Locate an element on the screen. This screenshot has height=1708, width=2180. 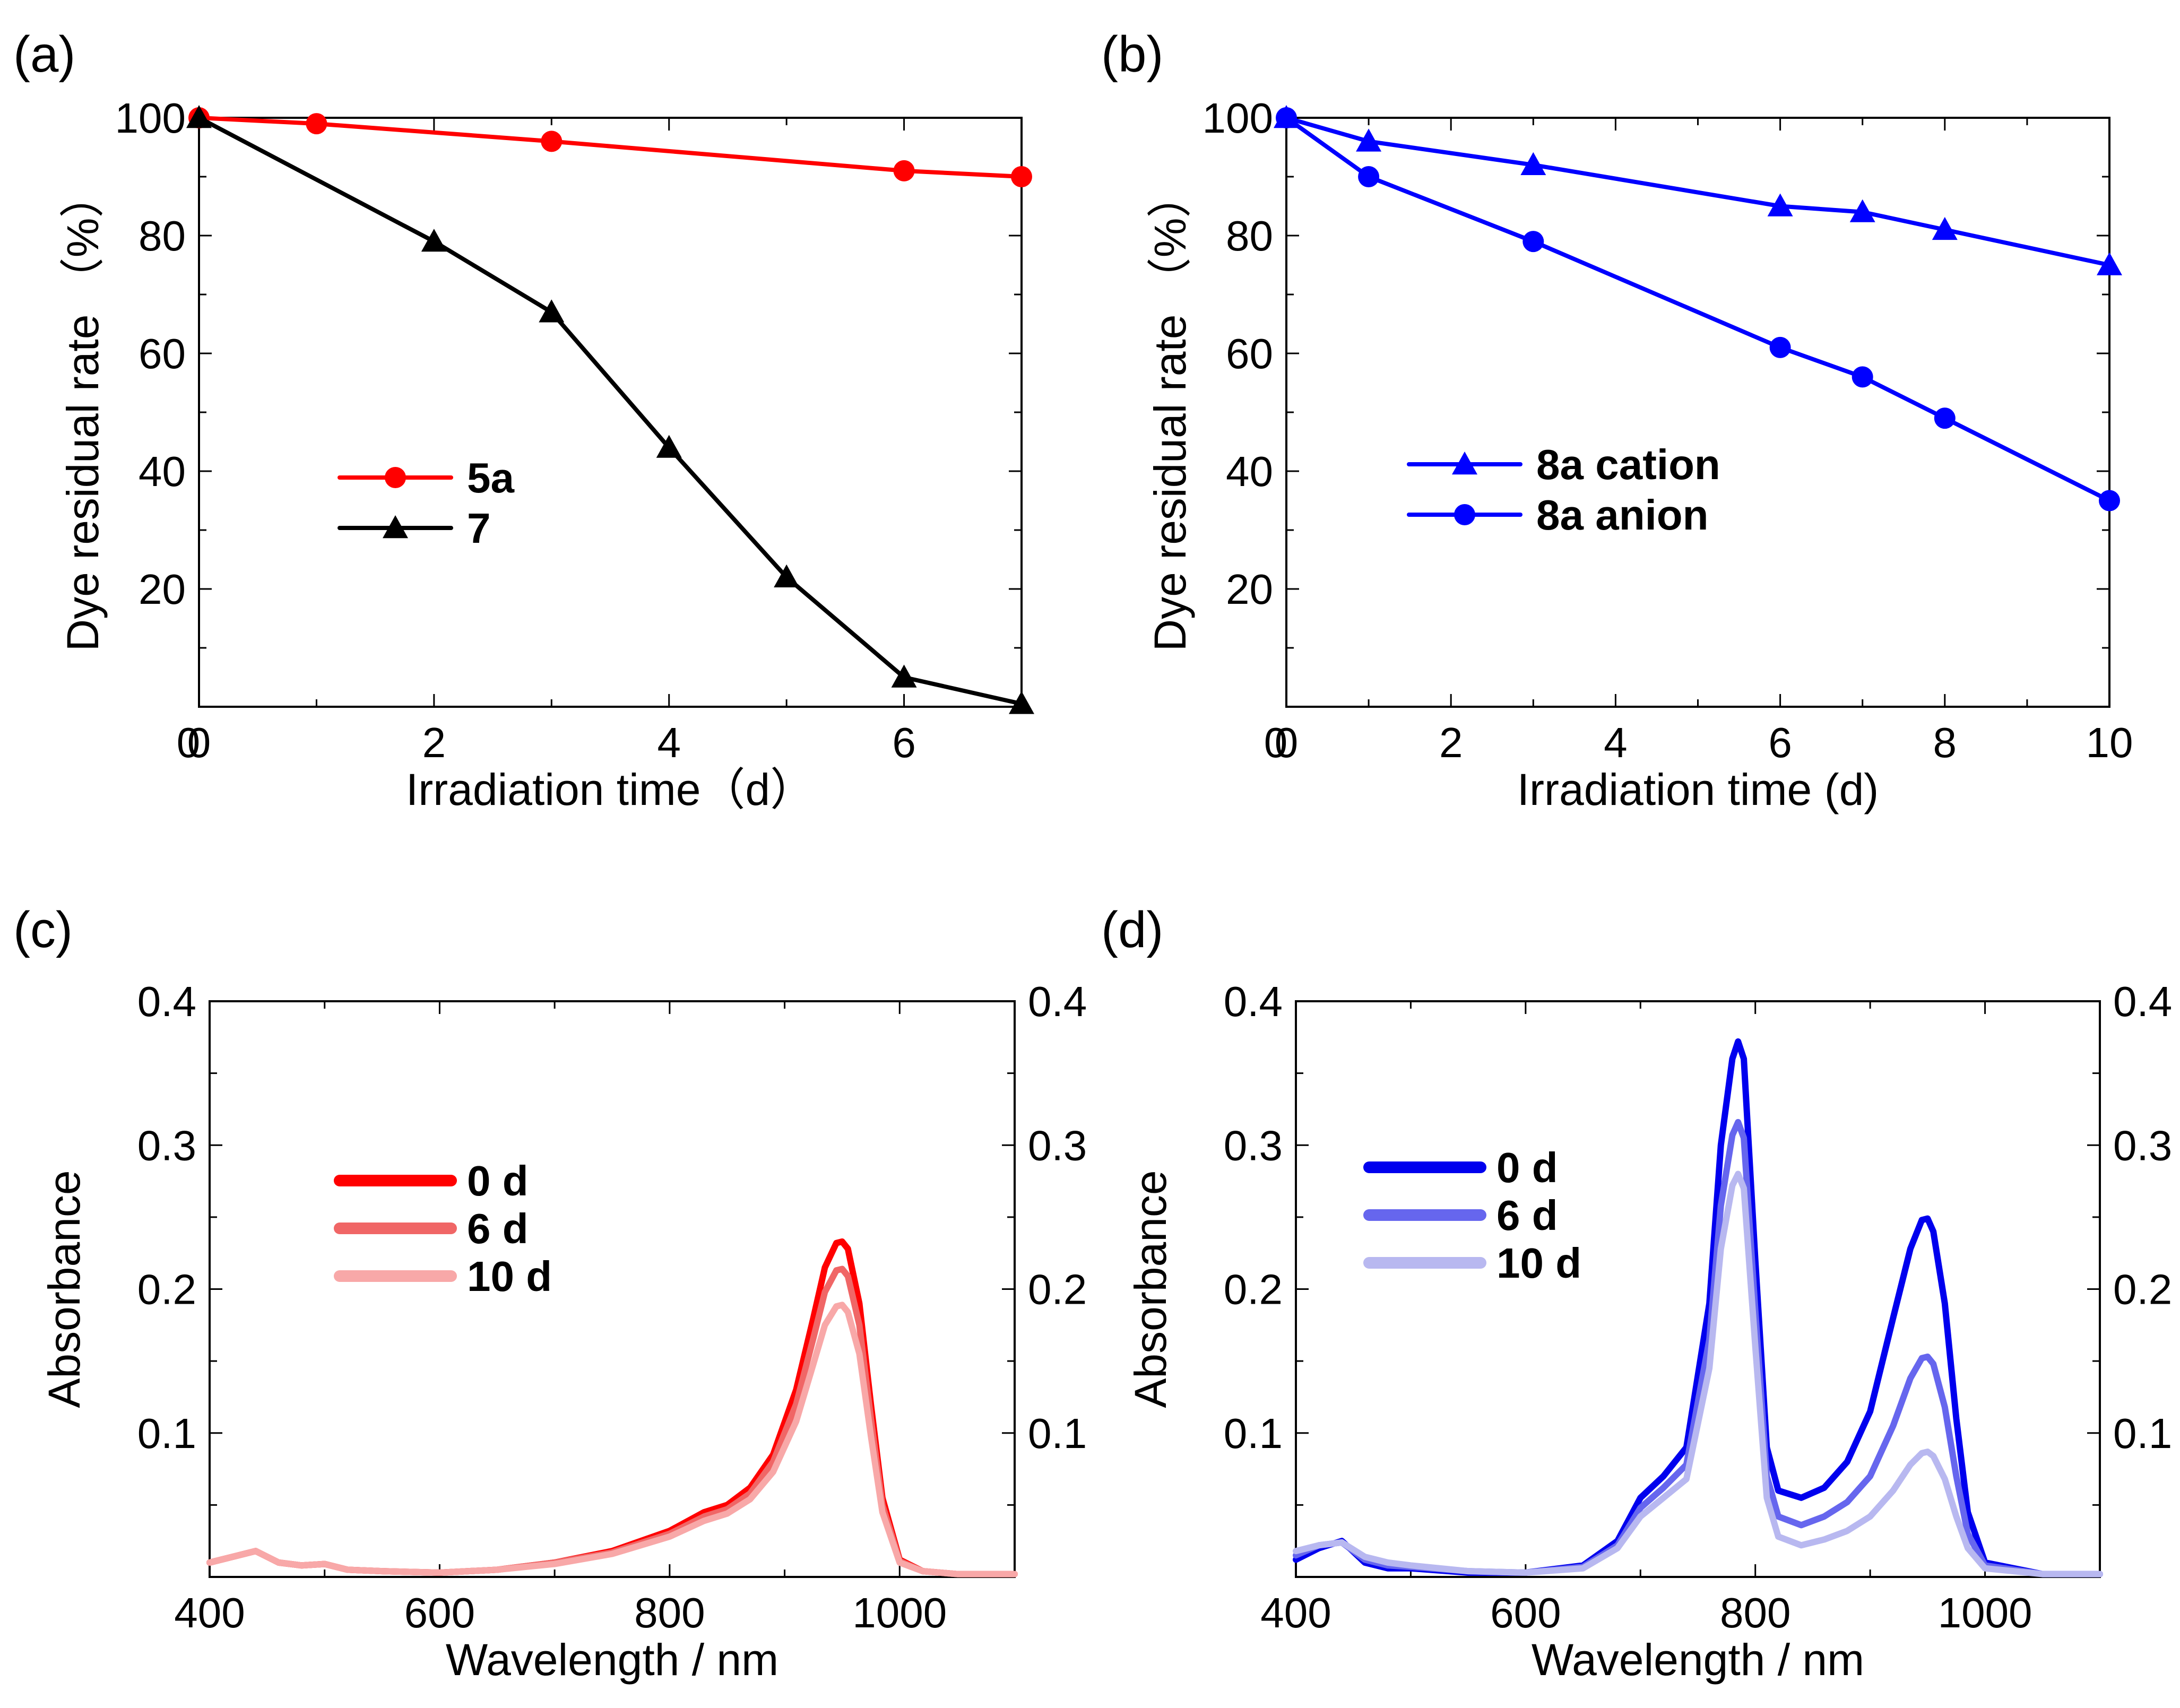
legend-label: 7 is located at coordinates (479, 529).